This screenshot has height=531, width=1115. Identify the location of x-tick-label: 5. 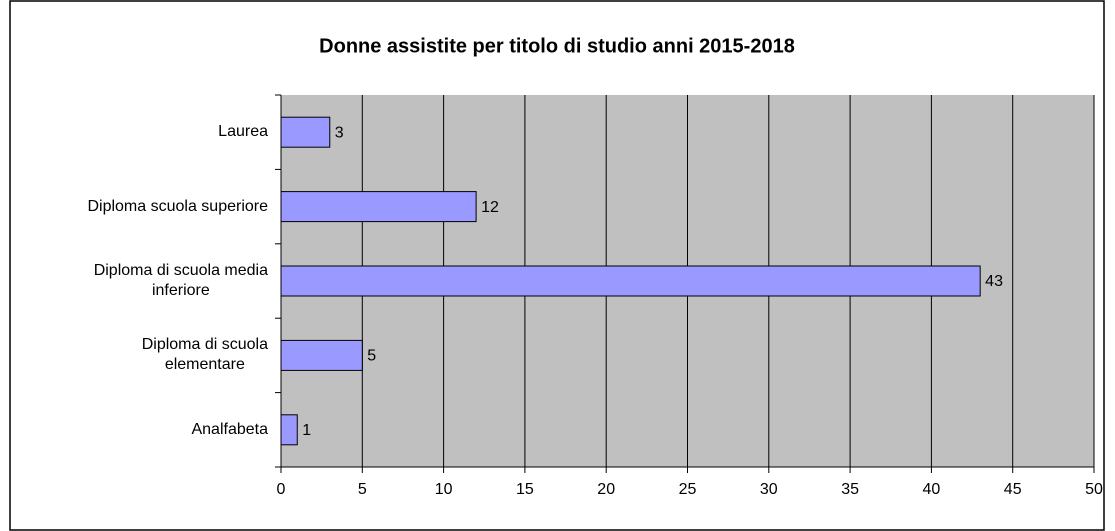
(362, 489).